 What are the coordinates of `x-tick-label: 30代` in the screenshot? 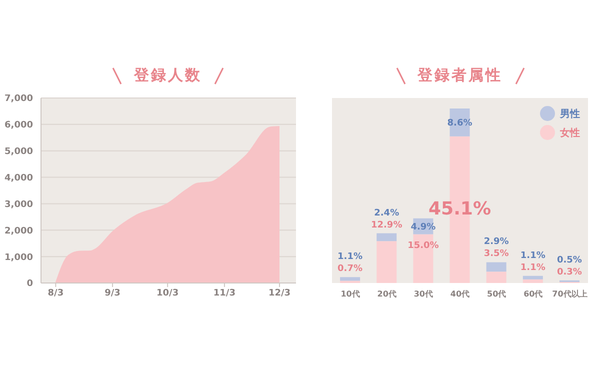 It's located at (423, 294).